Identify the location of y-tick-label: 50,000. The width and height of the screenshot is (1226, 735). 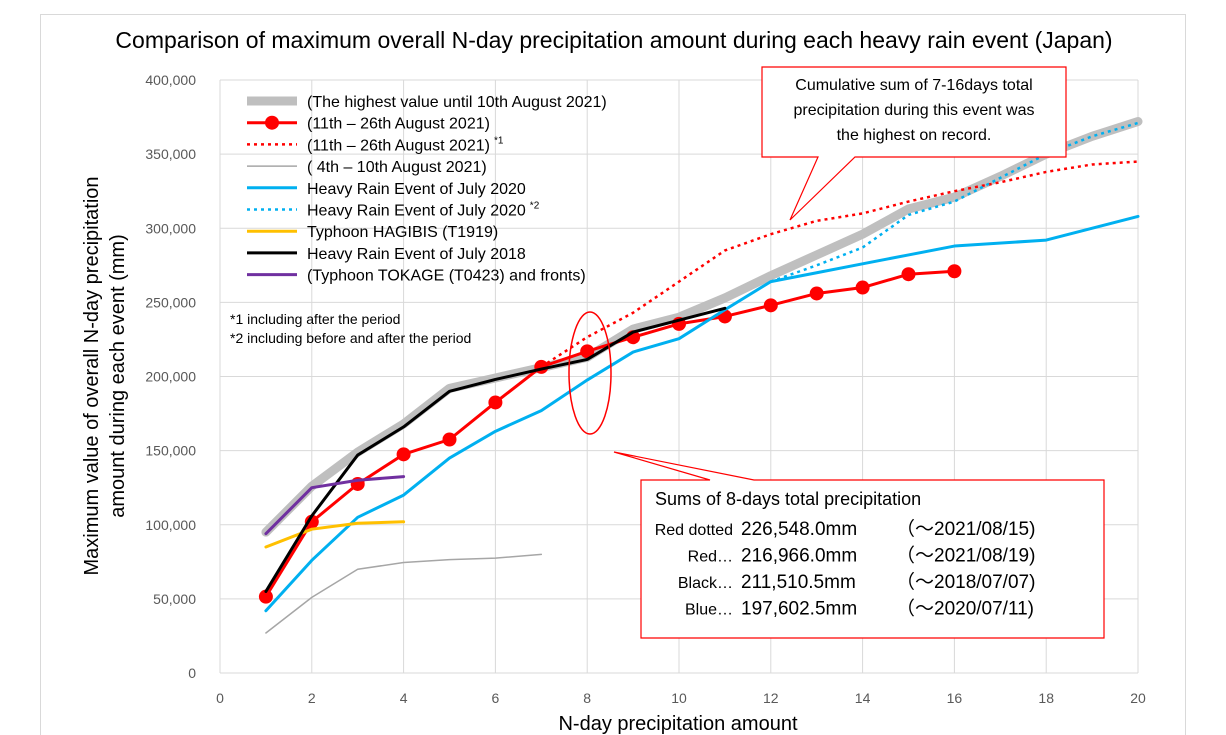
(174, 599).